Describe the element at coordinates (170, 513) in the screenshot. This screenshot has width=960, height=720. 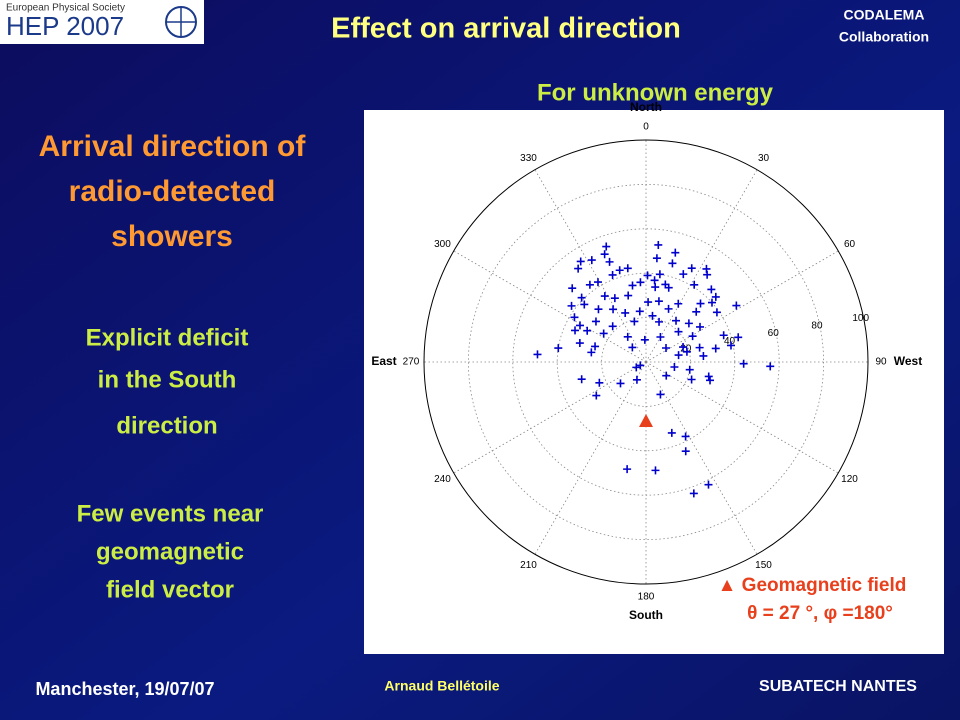
I see `few-events: Few events near` at that location.